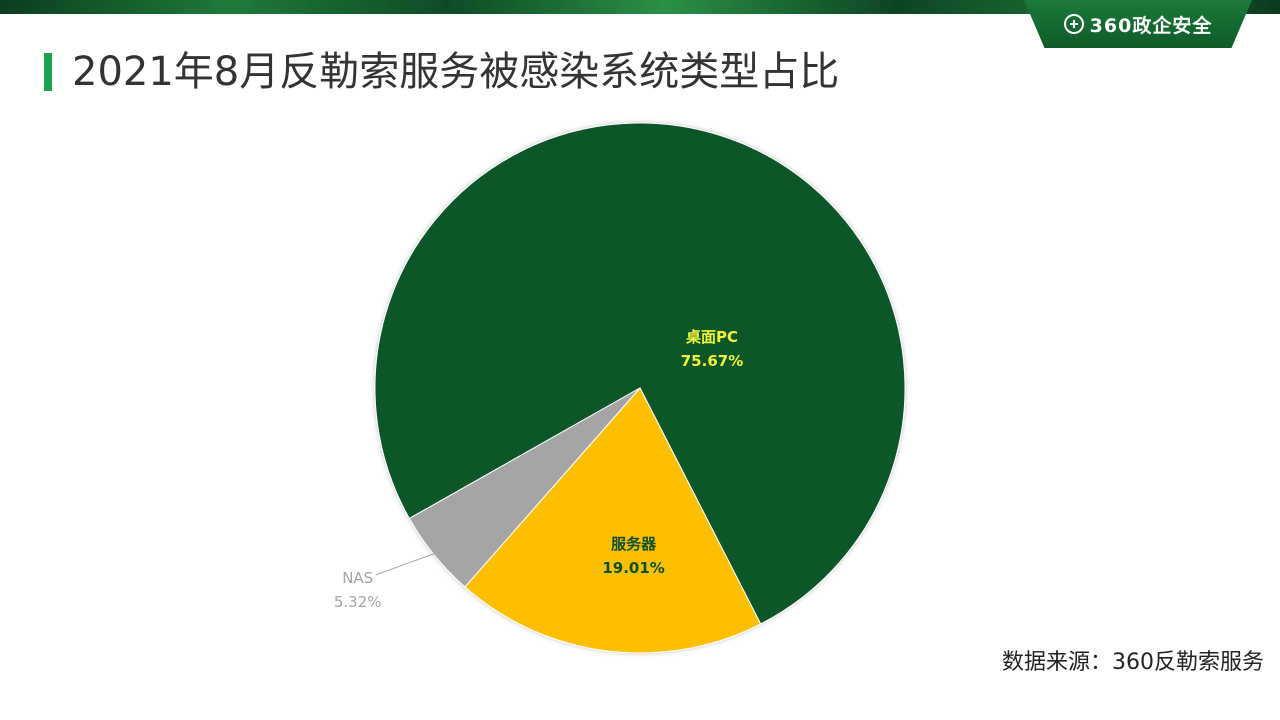 Image resolution: width=1280 pixels, height=720 pixels. Describe the element at coordinates (524, 487) in the screenshot. I see `slice-nas` at that location.